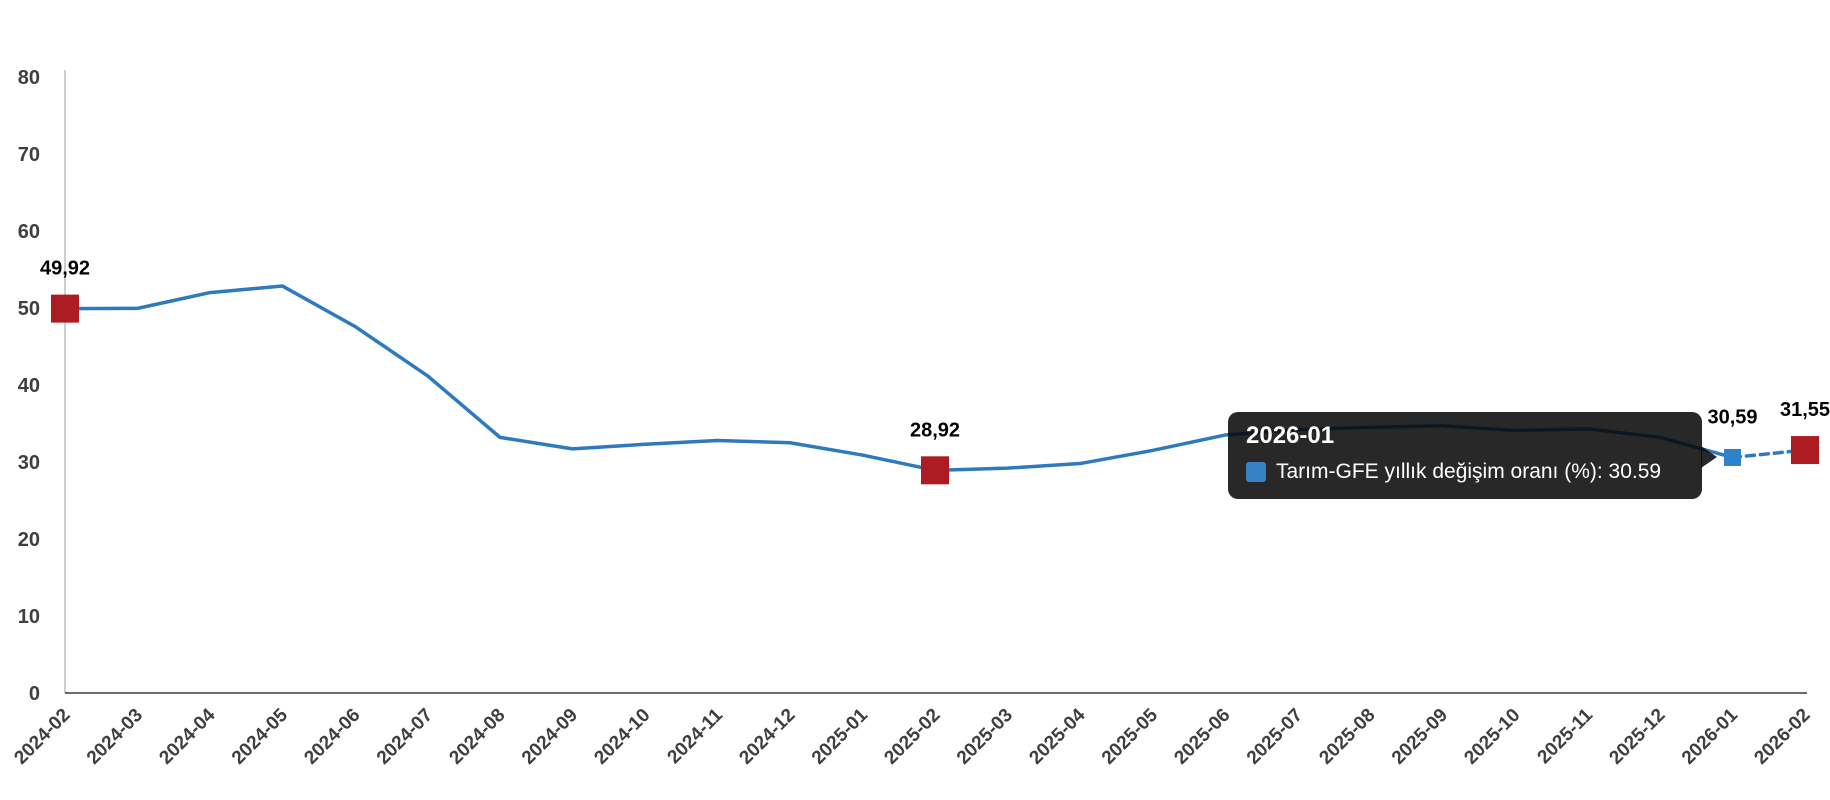 This screenshot has height=800, width=1830. I want to click on x-tick-label: 2025-07, so click(1275, 737).